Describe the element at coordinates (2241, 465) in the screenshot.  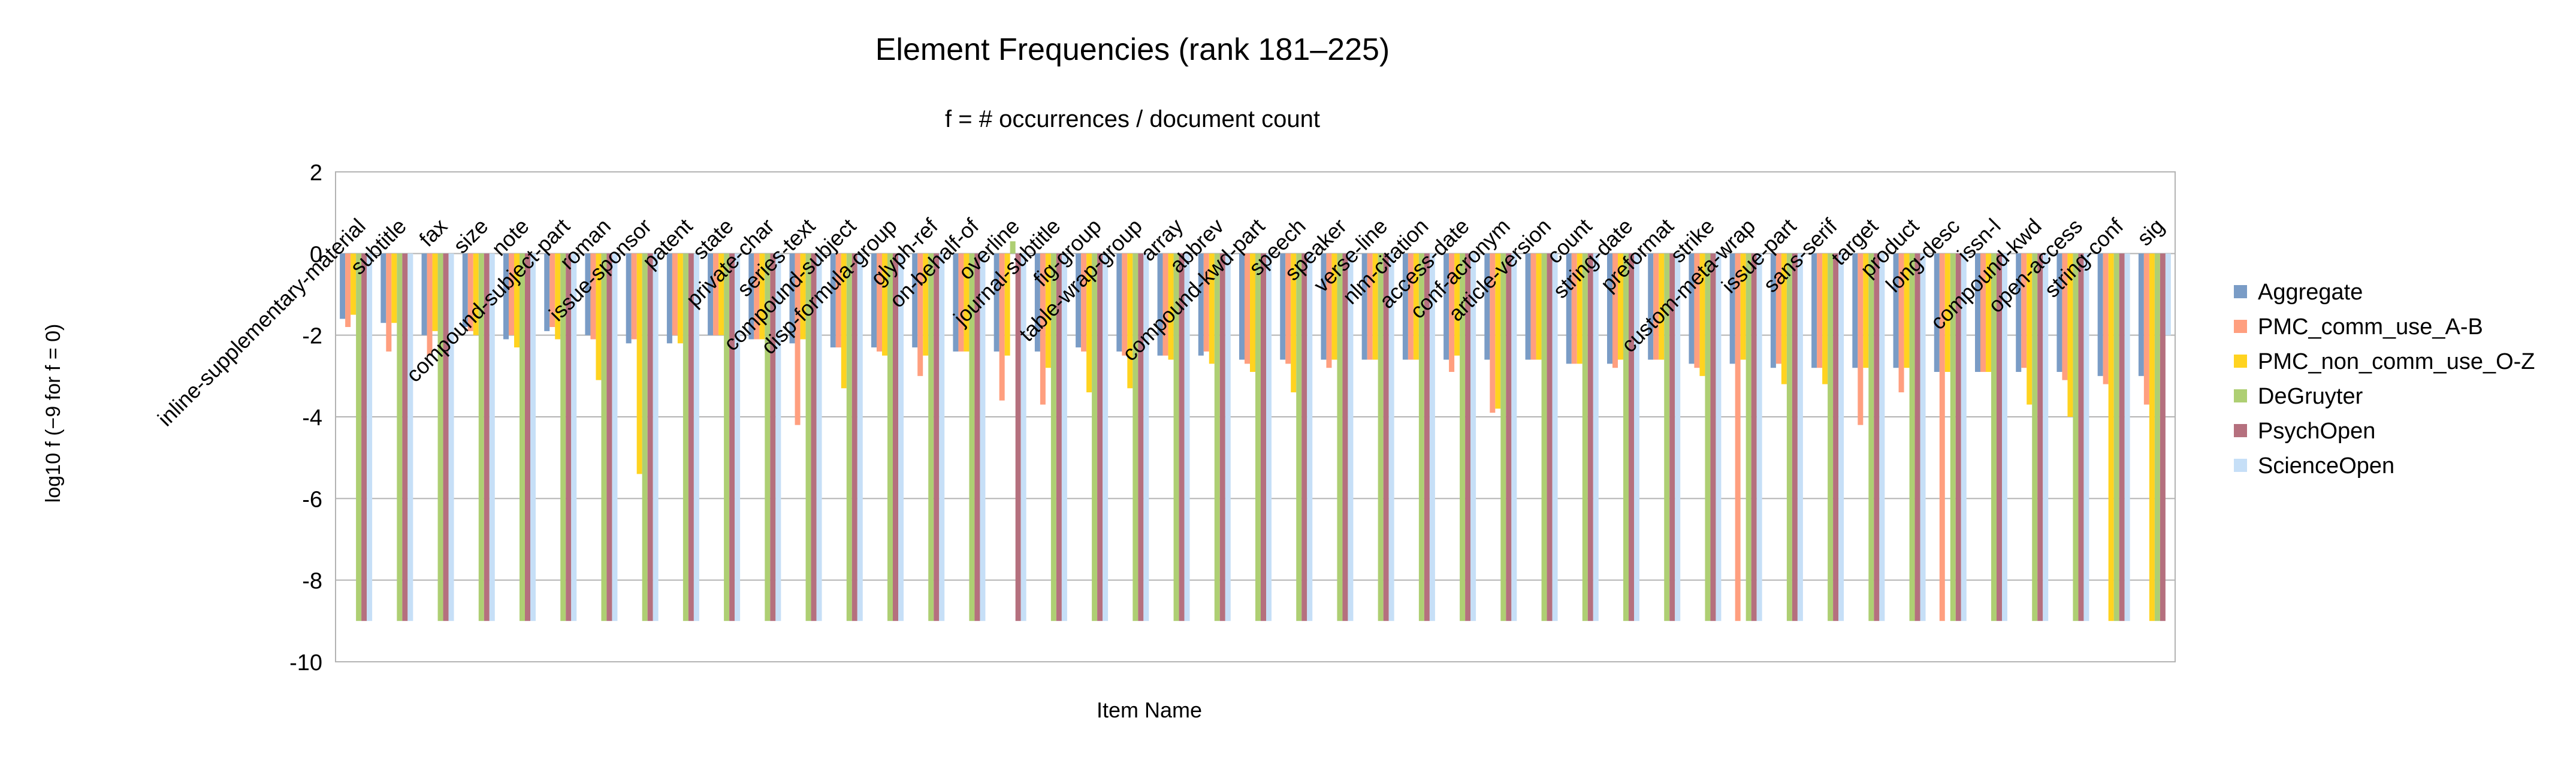
I see `legend-swatch` at that location.